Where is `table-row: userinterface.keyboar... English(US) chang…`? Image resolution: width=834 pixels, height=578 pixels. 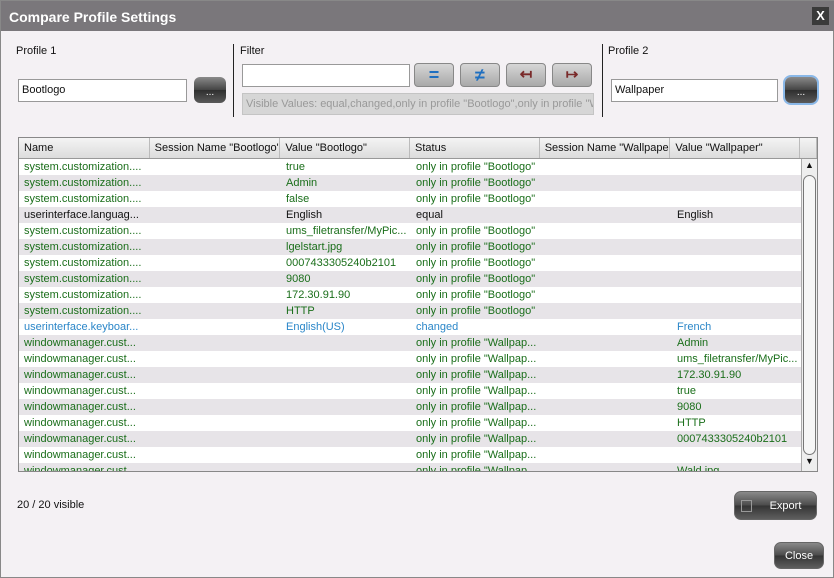 table-row: userinterface.keyboar... English(US) chang… is located at coordinates (418, 327).